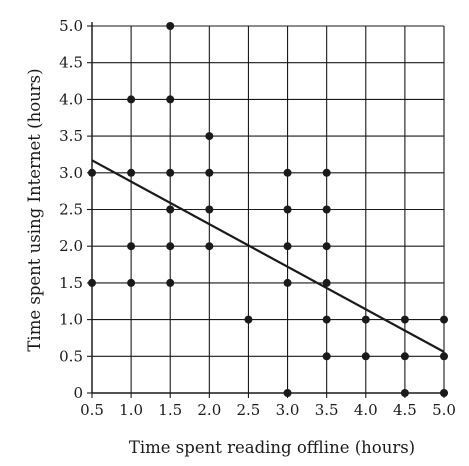  I want to click on y-tick-label: 1.0, so click(71, 320).